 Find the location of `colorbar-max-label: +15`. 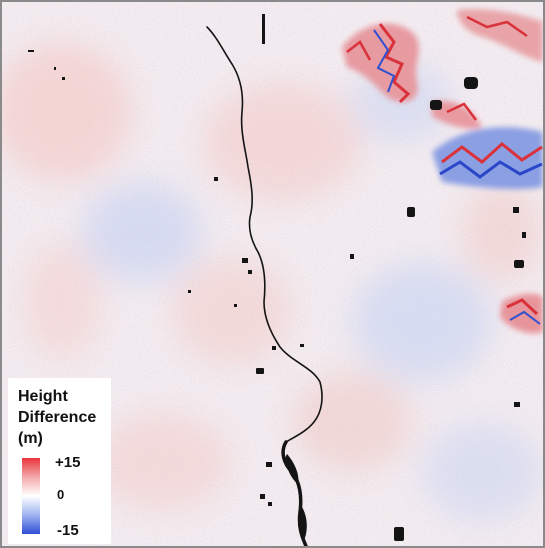

colorbar-max-label: +15 is located at coordinates (68, 462).